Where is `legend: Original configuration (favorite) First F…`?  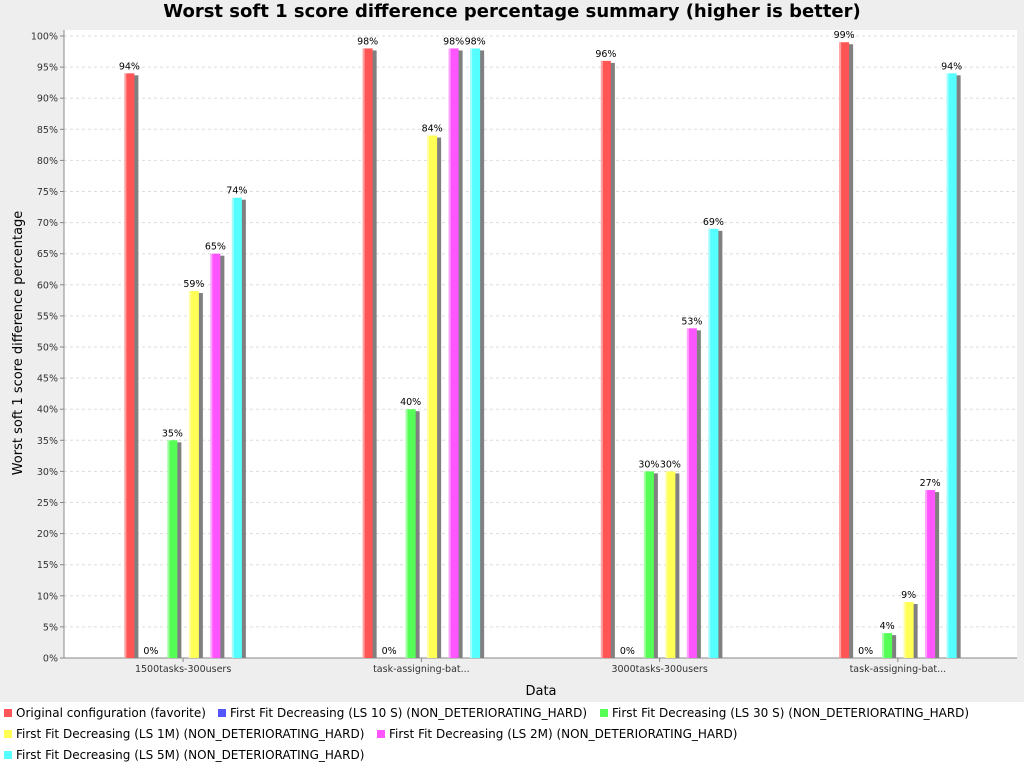
legend: Original configuration (favorite) First F… is located at coordinates (512, 735).